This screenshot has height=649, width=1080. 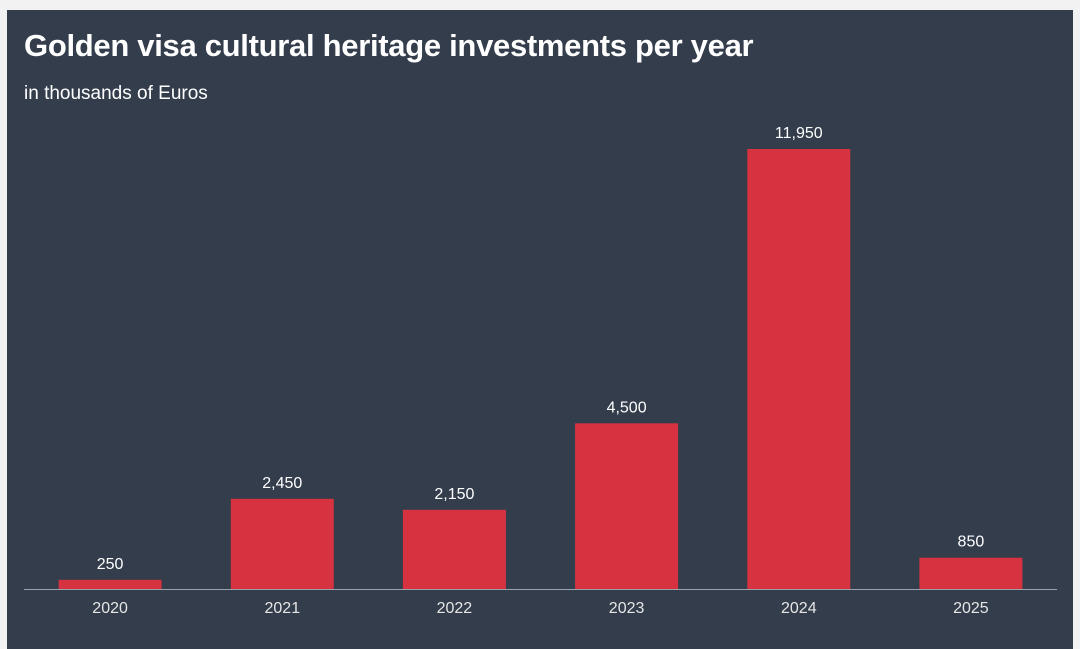 I want to click on value-label-2024: 11,950, so click(x=799, y=133).